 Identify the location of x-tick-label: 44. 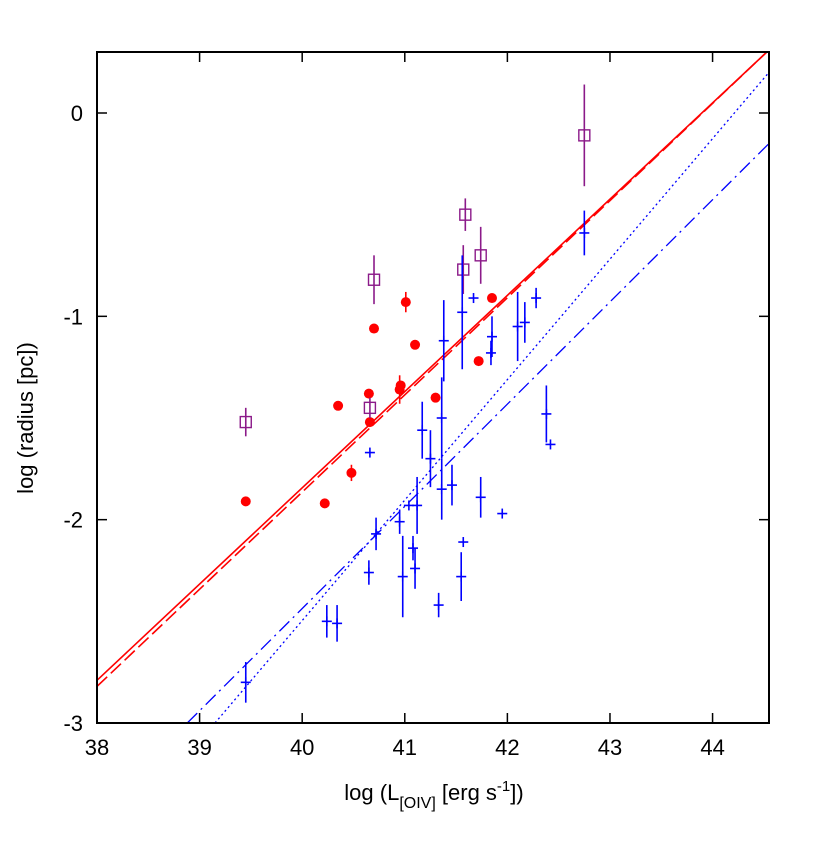
(712, 747).